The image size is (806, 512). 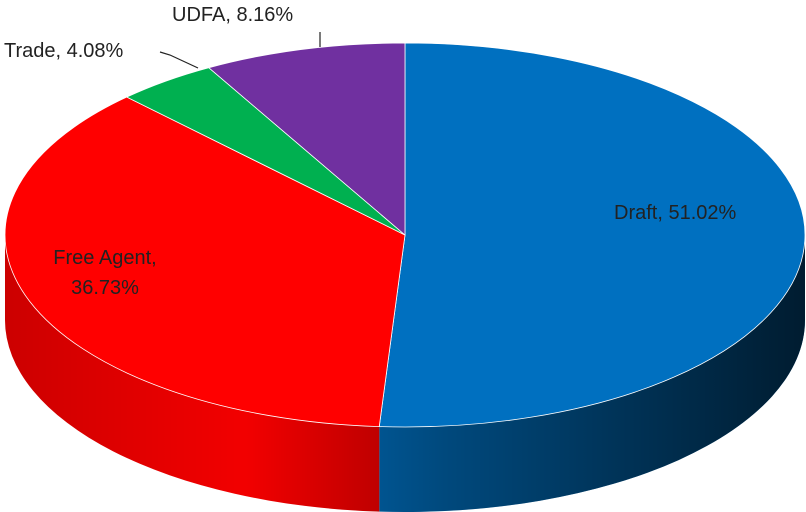 What do you see at coordinates (240, 50) in the screenshot?
I see `leader-lines` at bounding box center [240, 50].